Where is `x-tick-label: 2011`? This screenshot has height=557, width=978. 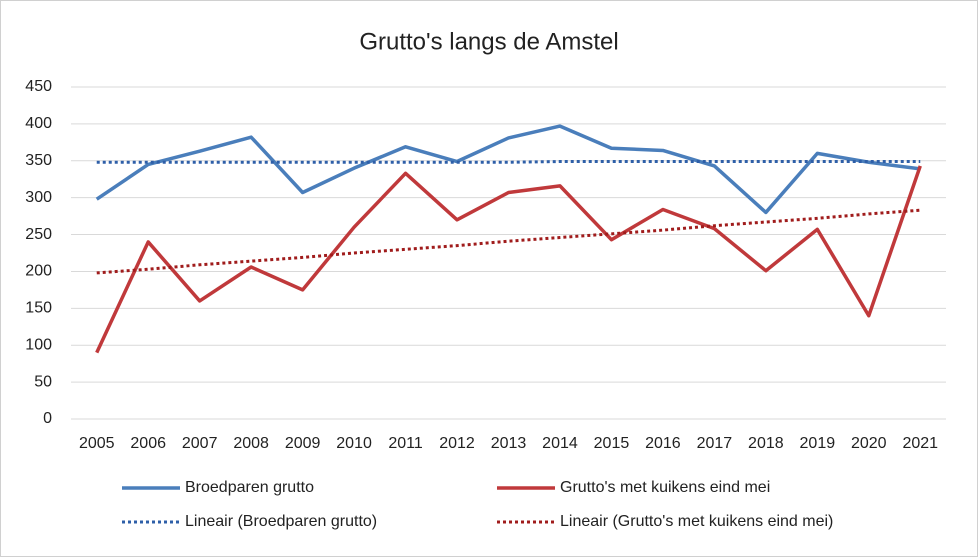 x-tick-label: 2011 is located at coordinates (405, 443).